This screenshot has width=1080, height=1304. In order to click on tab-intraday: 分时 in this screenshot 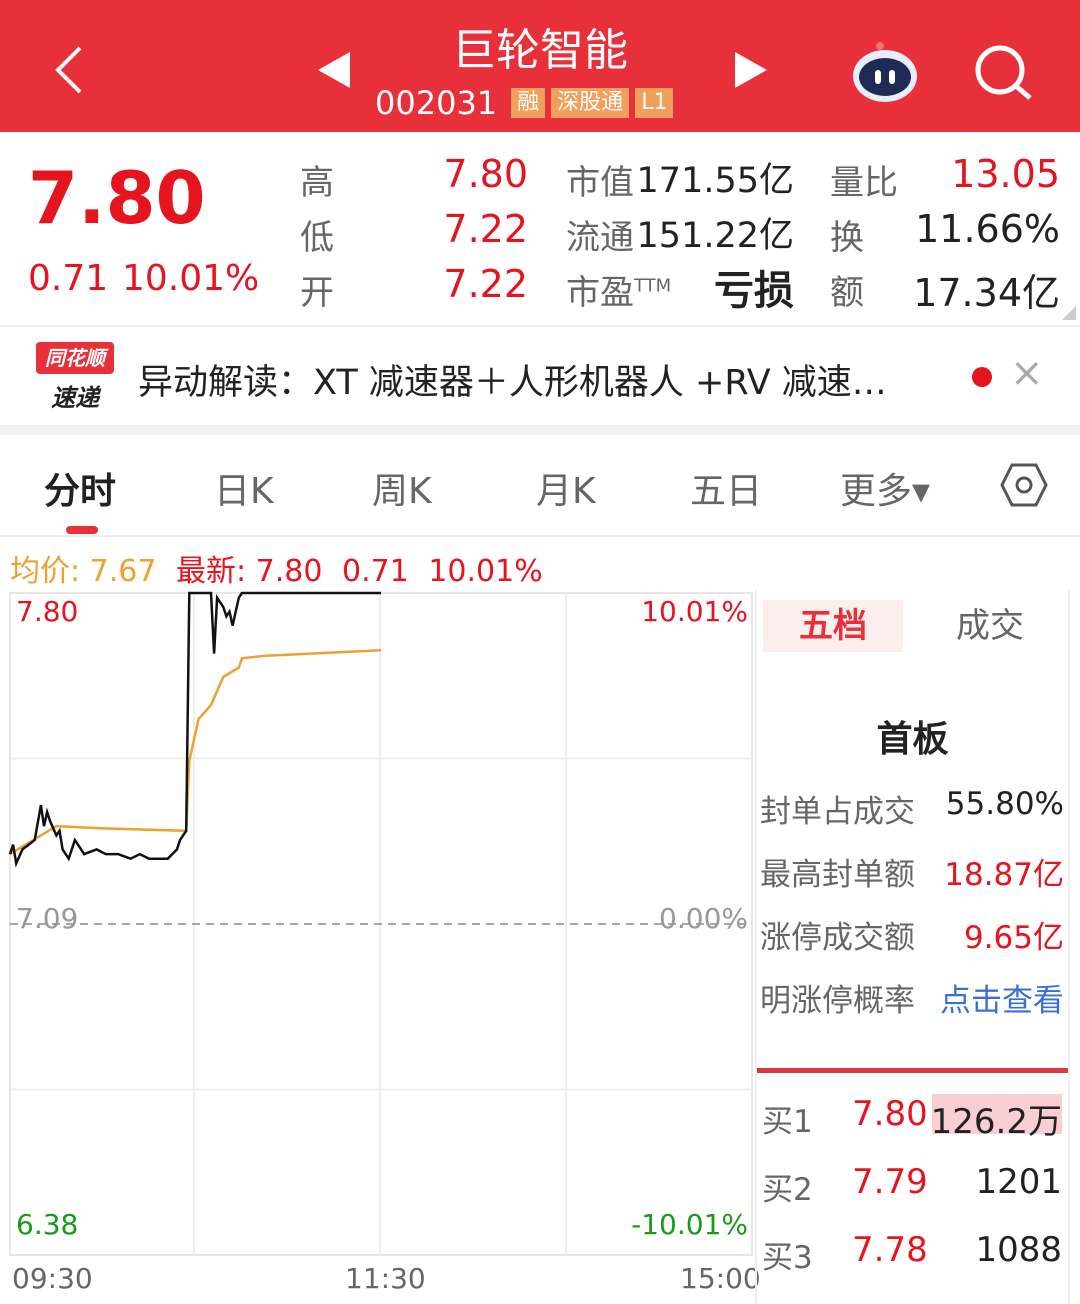, I will do `click(80, 491)`.